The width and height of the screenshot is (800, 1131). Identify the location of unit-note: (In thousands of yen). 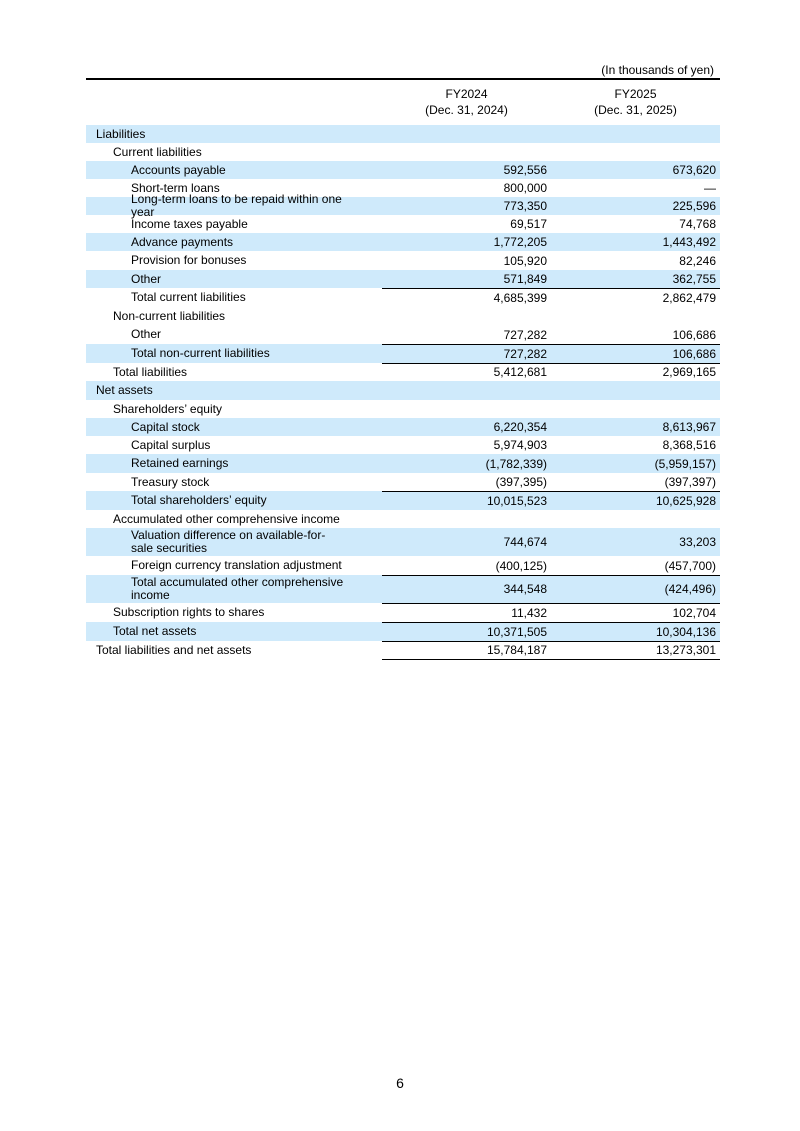
(657, 70).